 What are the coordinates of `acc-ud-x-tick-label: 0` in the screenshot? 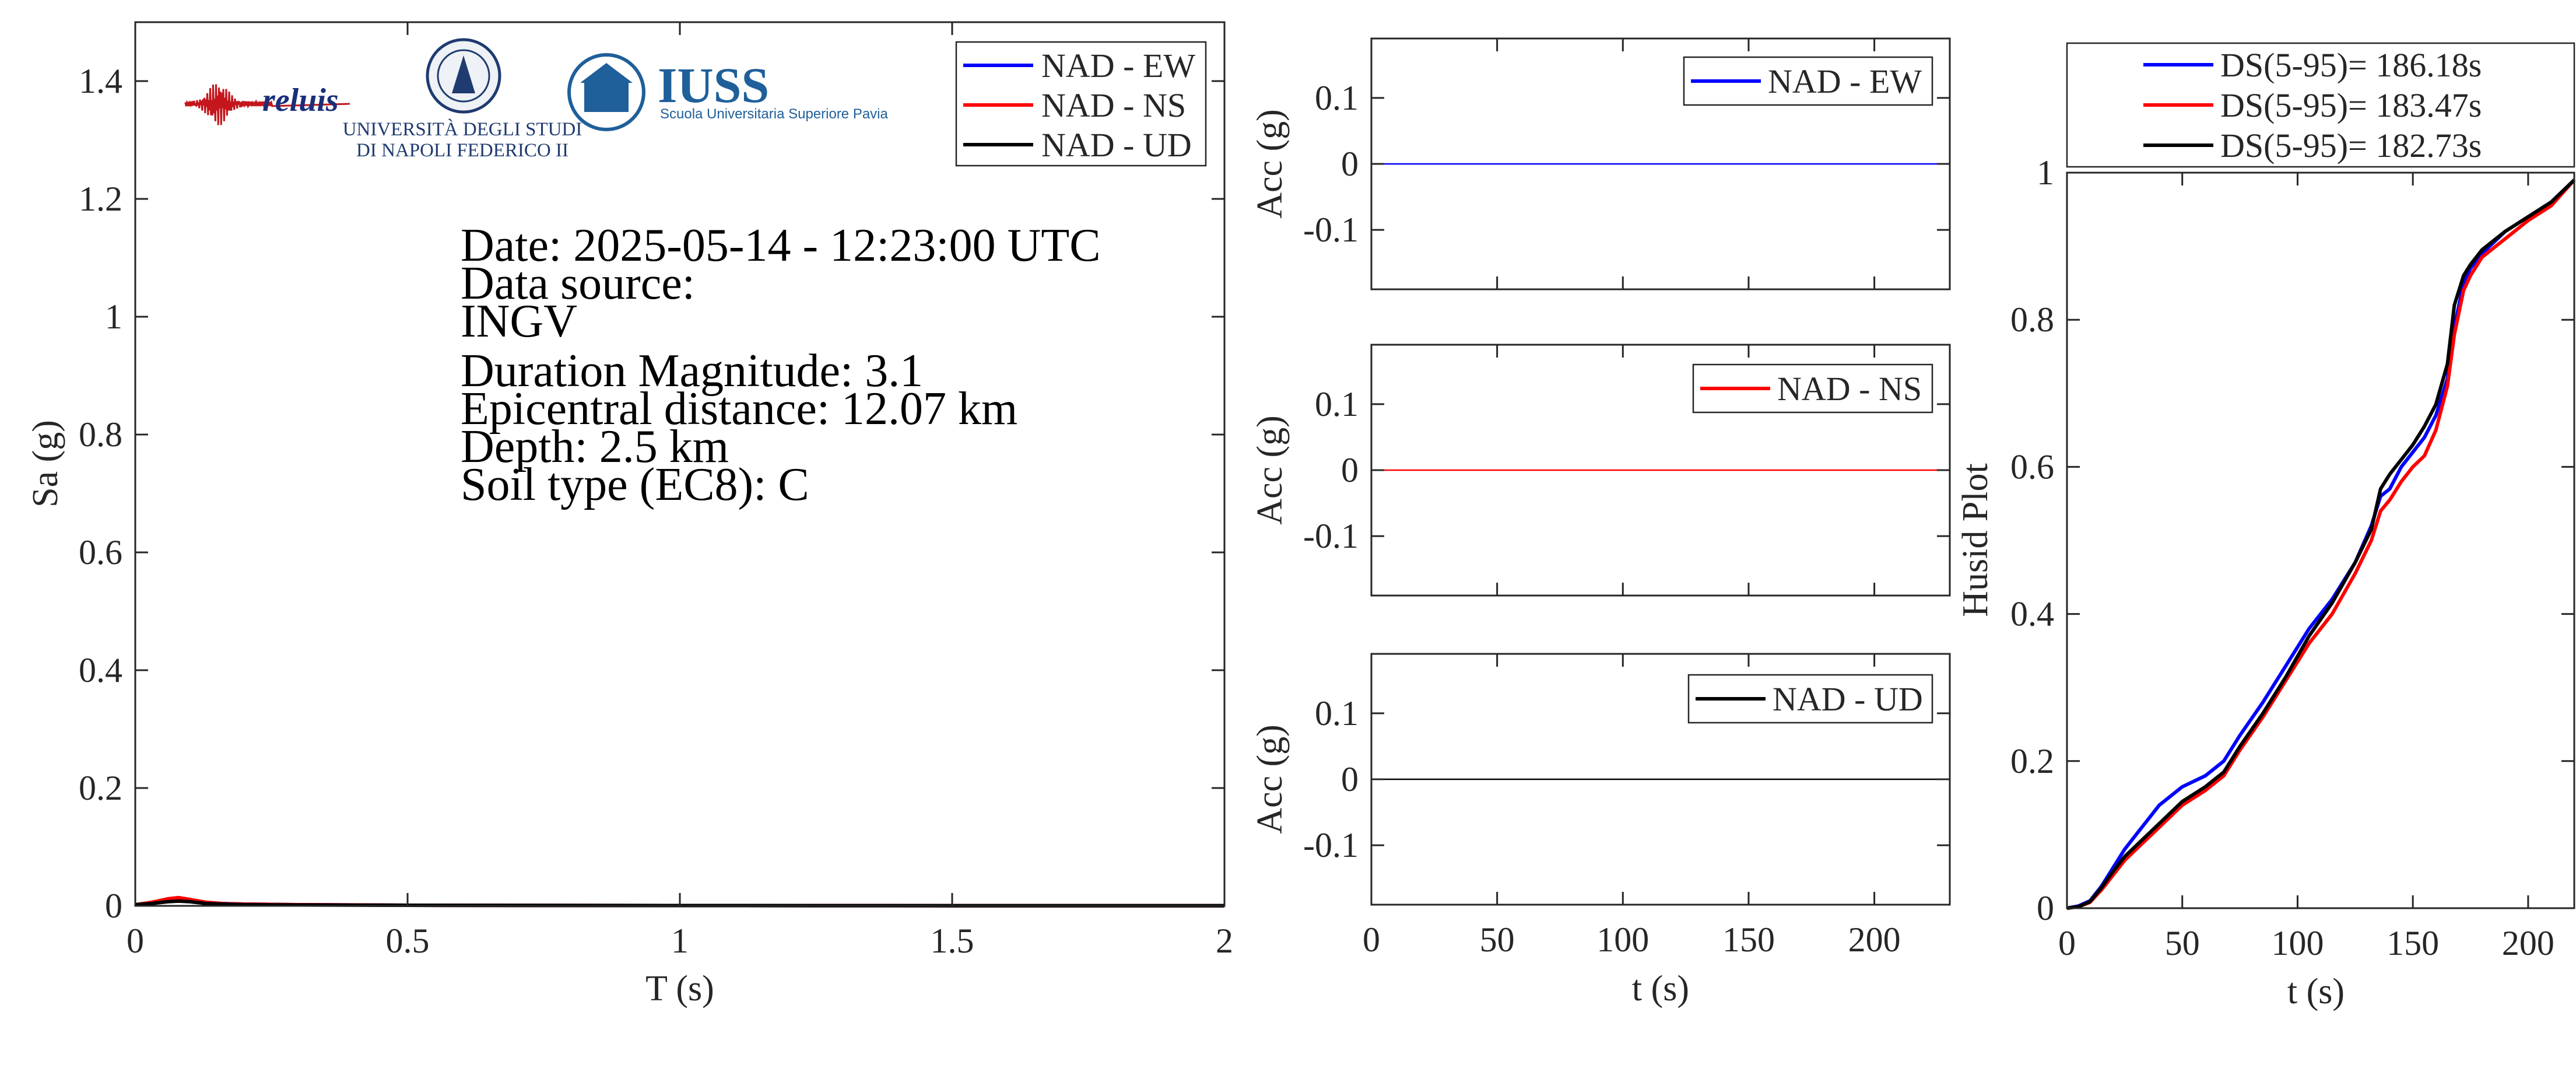 It's located at (1371, 939).